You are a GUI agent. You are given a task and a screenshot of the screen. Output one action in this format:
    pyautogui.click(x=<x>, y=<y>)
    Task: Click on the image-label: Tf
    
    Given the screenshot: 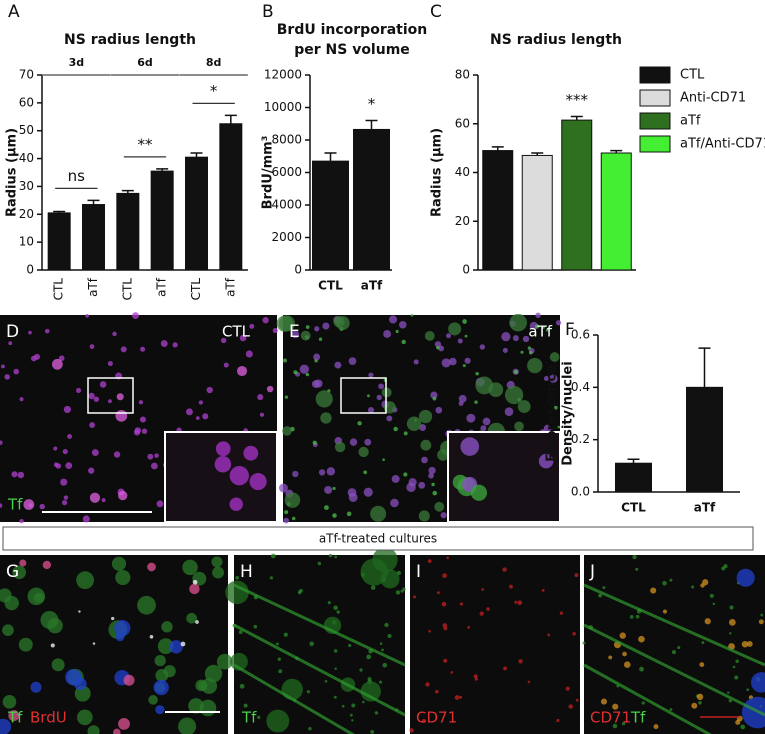 What is the action you would take?
    pyautogui.click(x=638, y=718)
    